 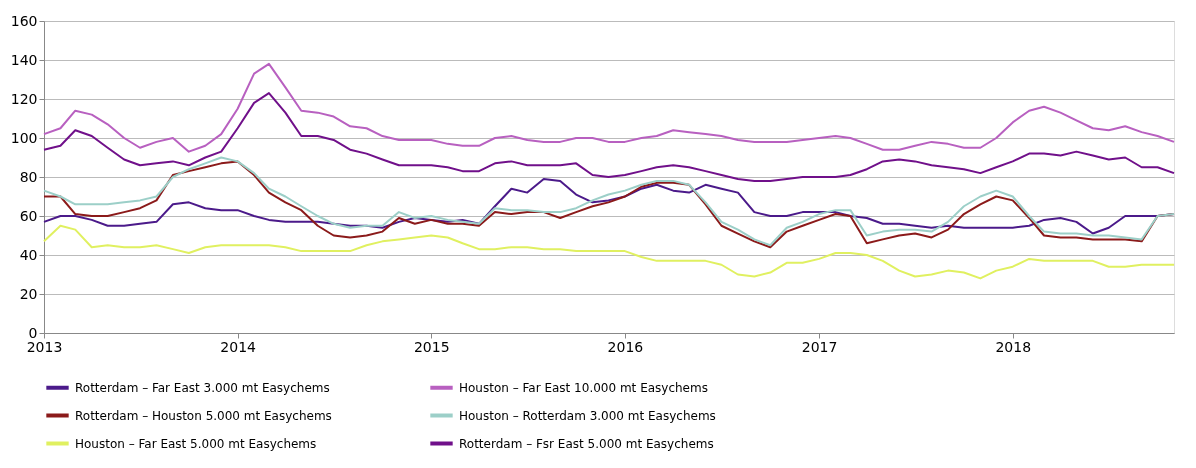 What do you see at coordinates (24, 98) in the screenshot?
I see `y-tick-label: 120` at bounding box center [24, 98].